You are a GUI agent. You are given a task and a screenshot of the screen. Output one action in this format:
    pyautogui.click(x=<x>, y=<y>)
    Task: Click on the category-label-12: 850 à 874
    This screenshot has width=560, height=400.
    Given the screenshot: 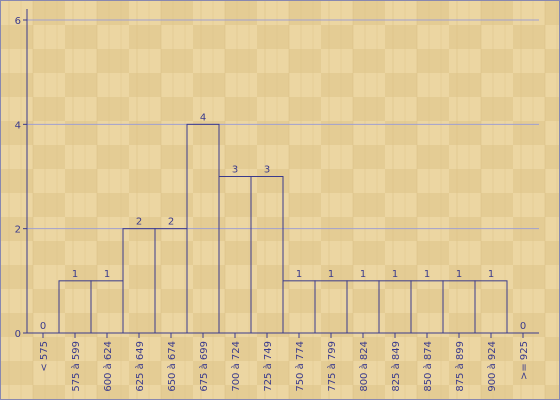 What is the action you would take?
    pyautogui.click(x=428, y=366)
    